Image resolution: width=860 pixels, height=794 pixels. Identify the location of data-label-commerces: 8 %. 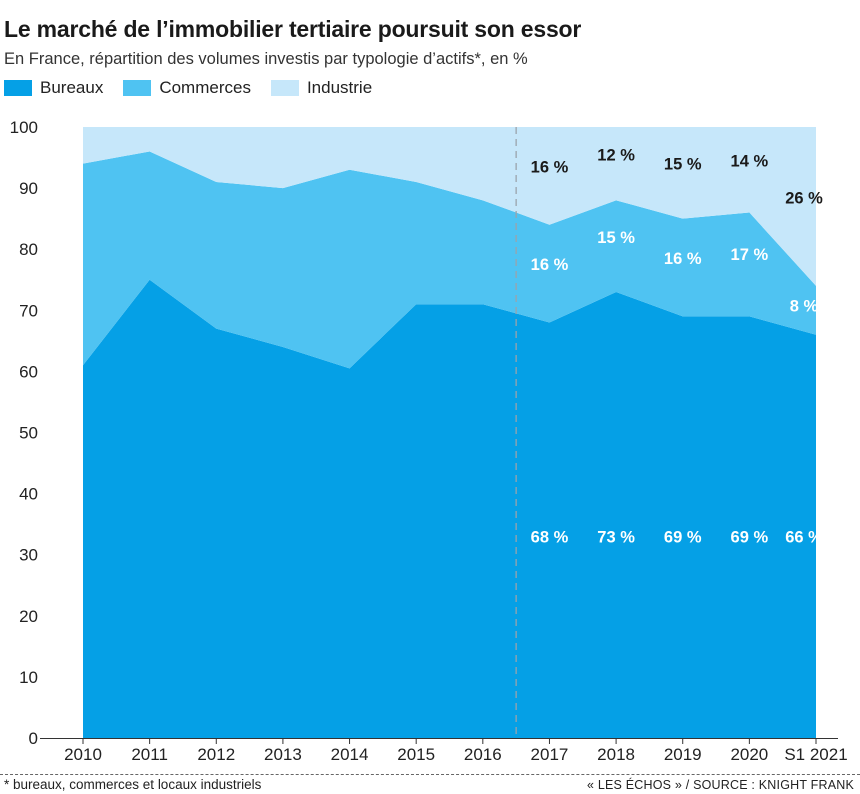
(804, 306).